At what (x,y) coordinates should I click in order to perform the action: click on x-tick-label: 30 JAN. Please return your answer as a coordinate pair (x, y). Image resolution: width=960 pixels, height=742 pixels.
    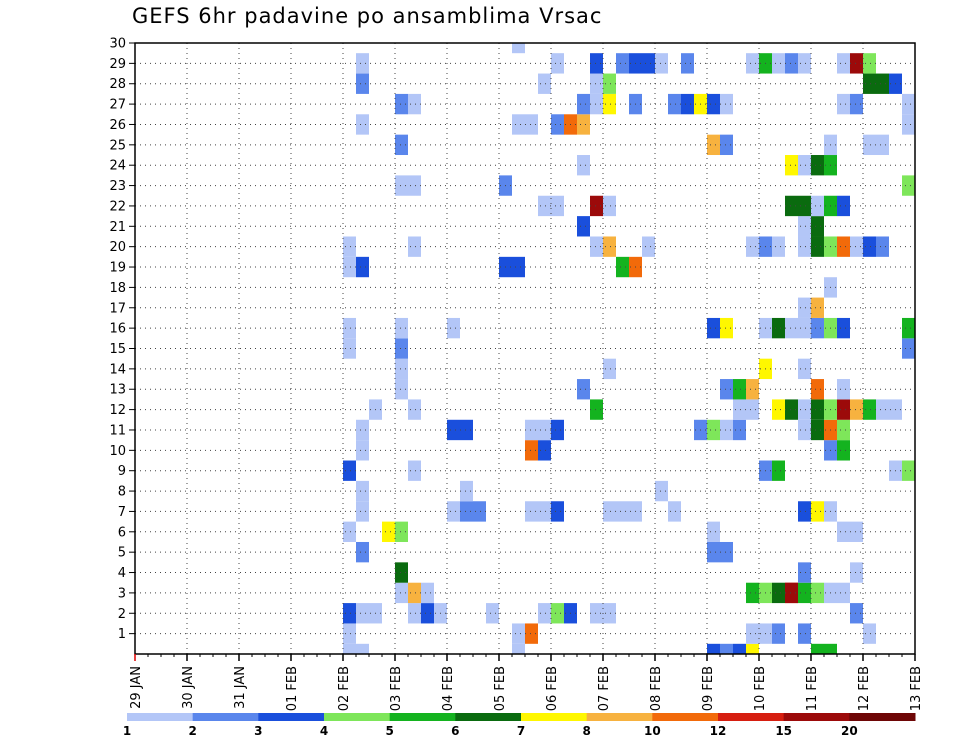
    Looking at the image, I should click on (188, 687).